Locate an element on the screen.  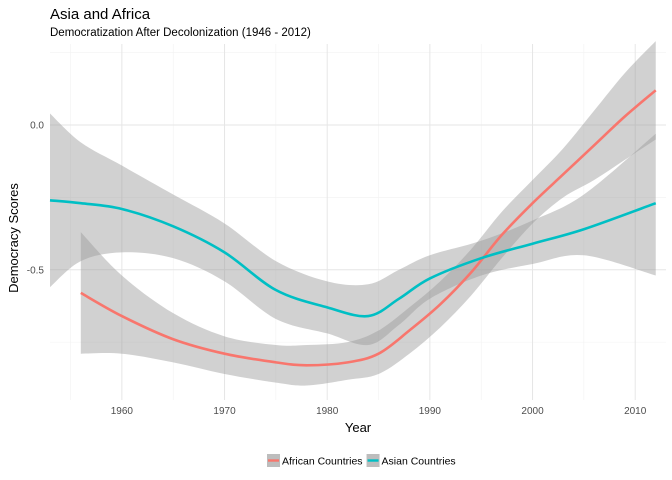
chart-title: Asia and Africa is located at coordinates (100, 14).